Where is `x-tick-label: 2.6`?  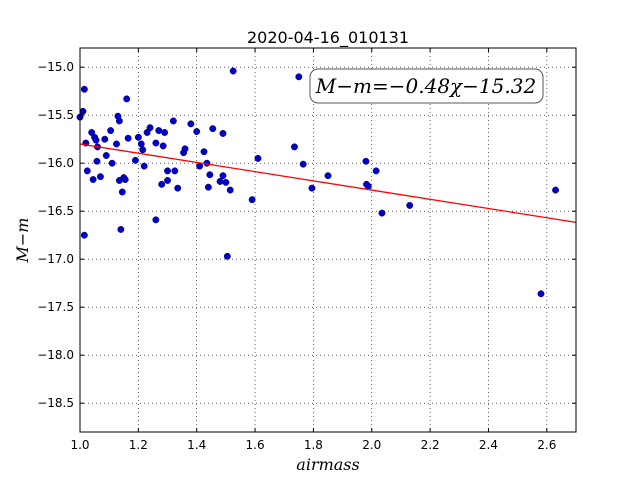
x-tick-label: 2.6 is located at coordinates (546, 445).